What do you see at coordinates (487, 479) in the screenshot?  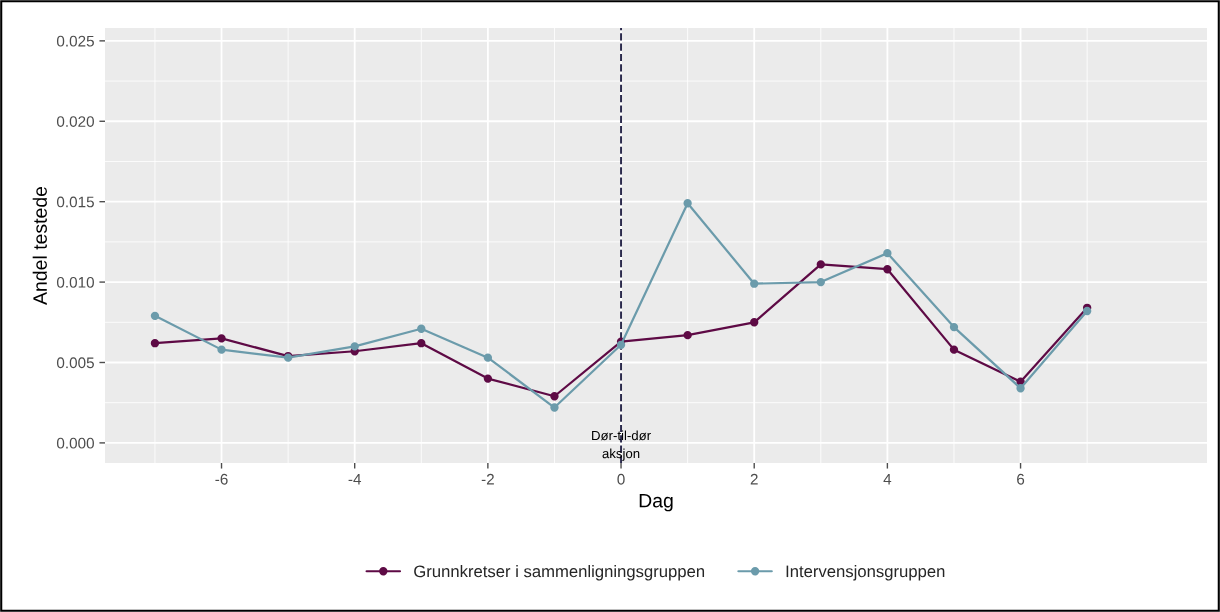 I see `x-tick-label: -2` at bounding box center [487, 479].